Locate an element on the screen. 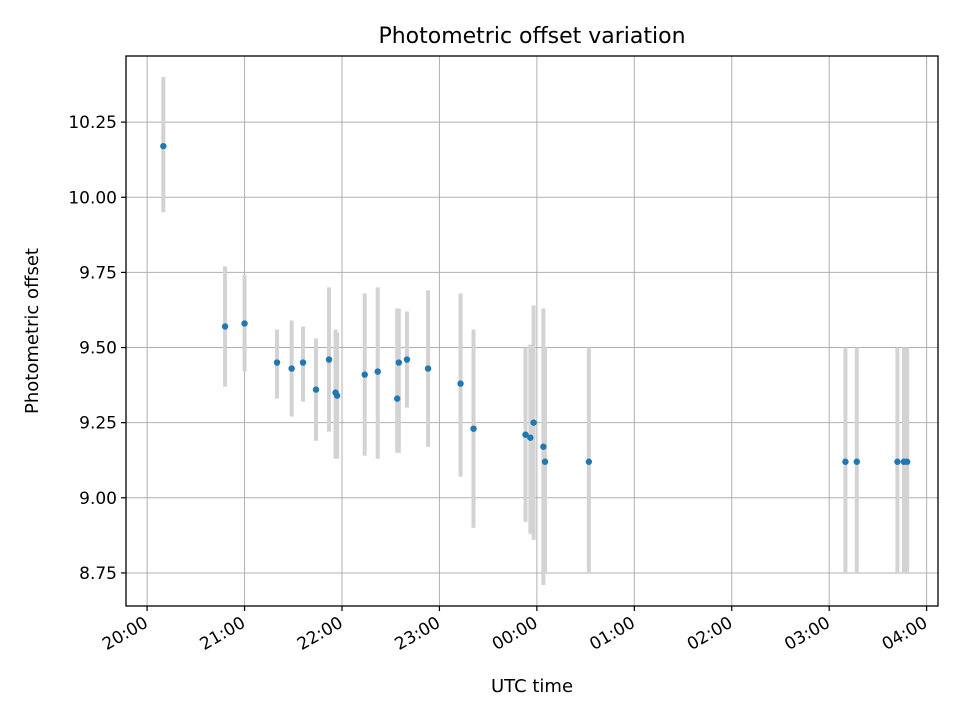 The width and height of the screenshot is (960, 720). y-tick-label: 9.75 is located at coordinates (98, 273).